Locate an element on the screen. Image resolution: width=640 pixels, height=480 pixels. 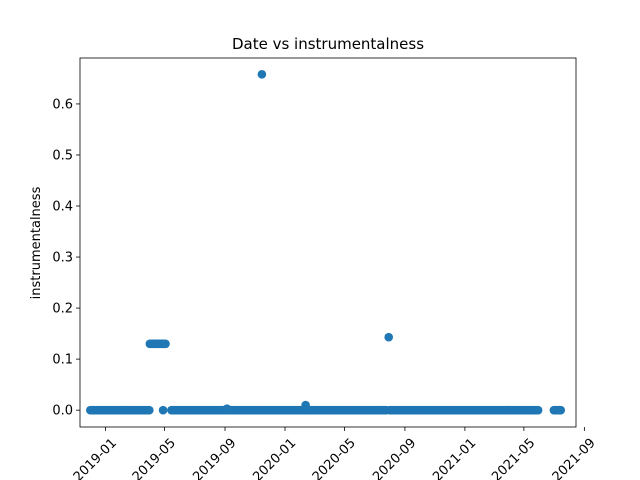
x-tick-label: 2020-01 is located at coordinates (274, 458).